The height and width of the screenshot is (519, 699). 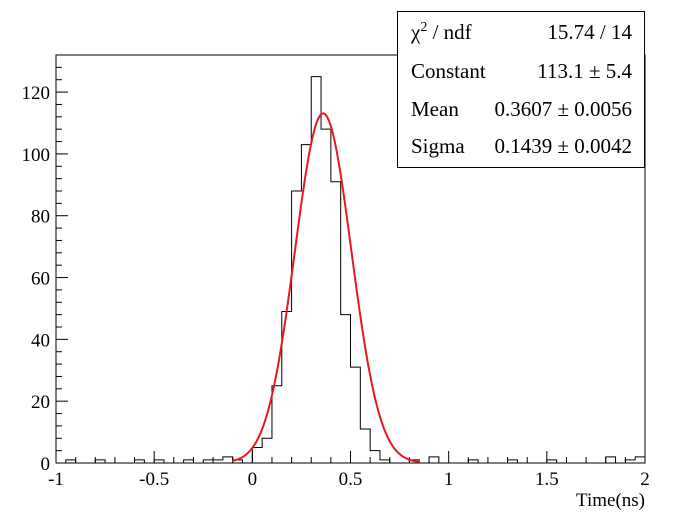 What do you see at coordinates (40, 340) in the screenshot?
I see `y-tick-label: 40` at bounding box center [40, 340].